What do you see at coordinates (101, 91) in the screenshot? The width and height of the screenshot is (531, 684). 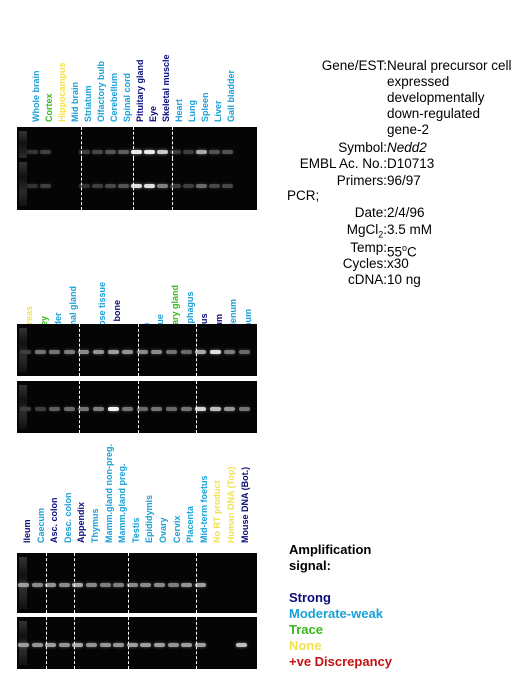 I see `lane-label: Olfactory bulb` at bounding box center [101, 91].